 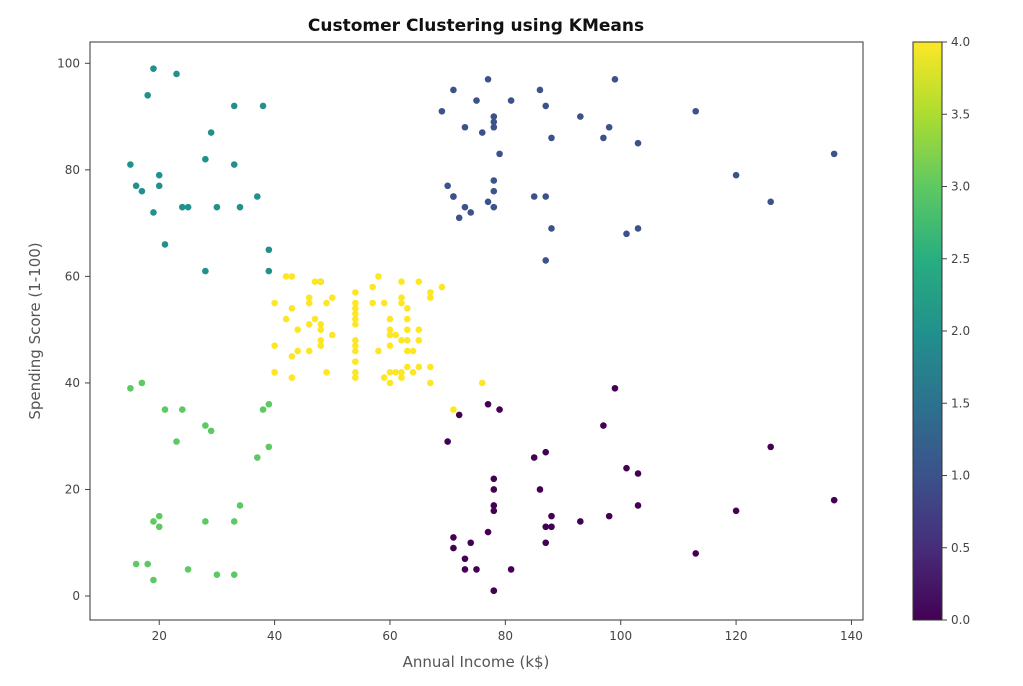 I want to click on colorbar-tick-label: 0.5, so click(x=960, y=548).